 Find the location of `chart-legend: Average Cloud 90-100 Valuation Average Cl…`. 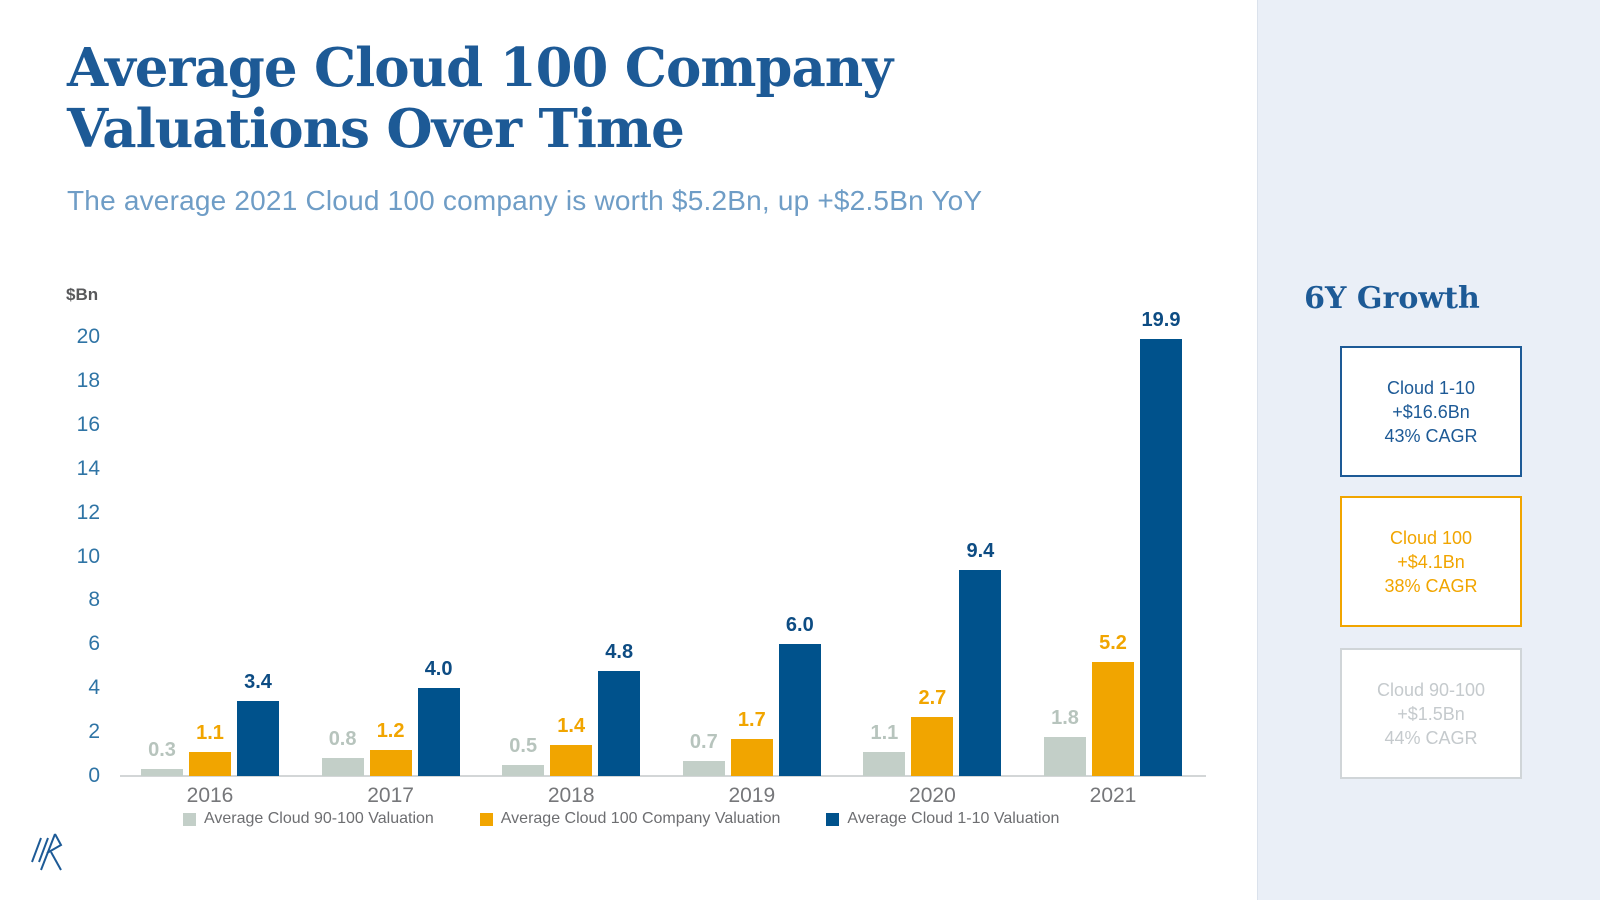

chart-legend: Average Cloud 90-100 Valuation Average Cl… is located at coordinates (621, 819).